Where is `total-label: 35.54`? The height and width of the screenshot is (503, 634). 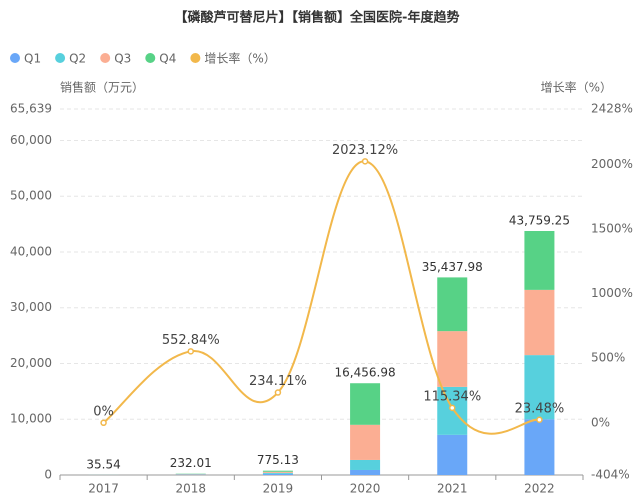 total-label: 35.54 is located at coordinates (103, 464).